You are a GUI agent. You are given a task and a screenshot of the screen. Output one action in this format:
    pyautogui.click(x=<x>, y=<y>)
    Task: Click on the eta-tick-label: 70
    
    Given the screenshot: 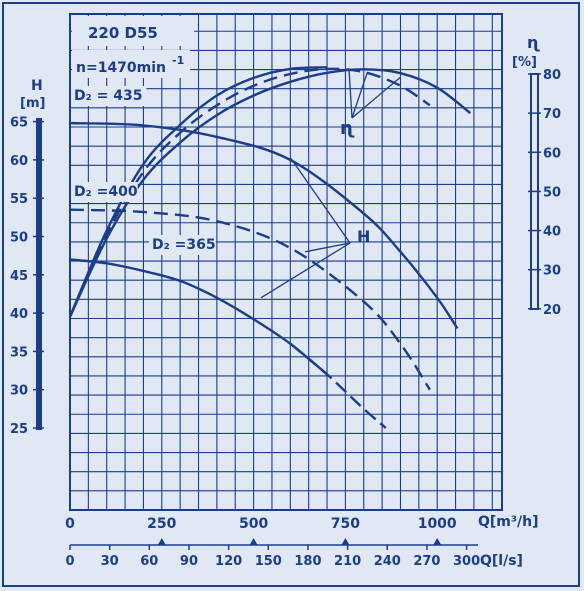 What is the action you would take?
    pyautogui.click(x=552, y=114)
    